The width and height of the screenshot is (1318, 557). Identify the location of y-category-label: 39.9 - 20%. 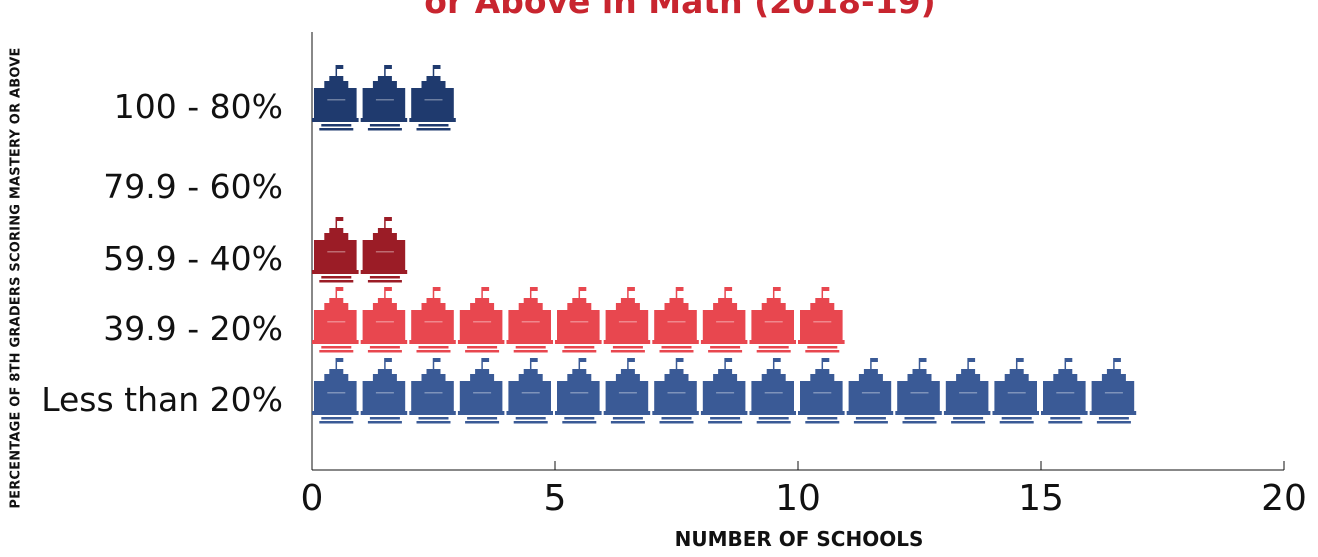
(193, 328).